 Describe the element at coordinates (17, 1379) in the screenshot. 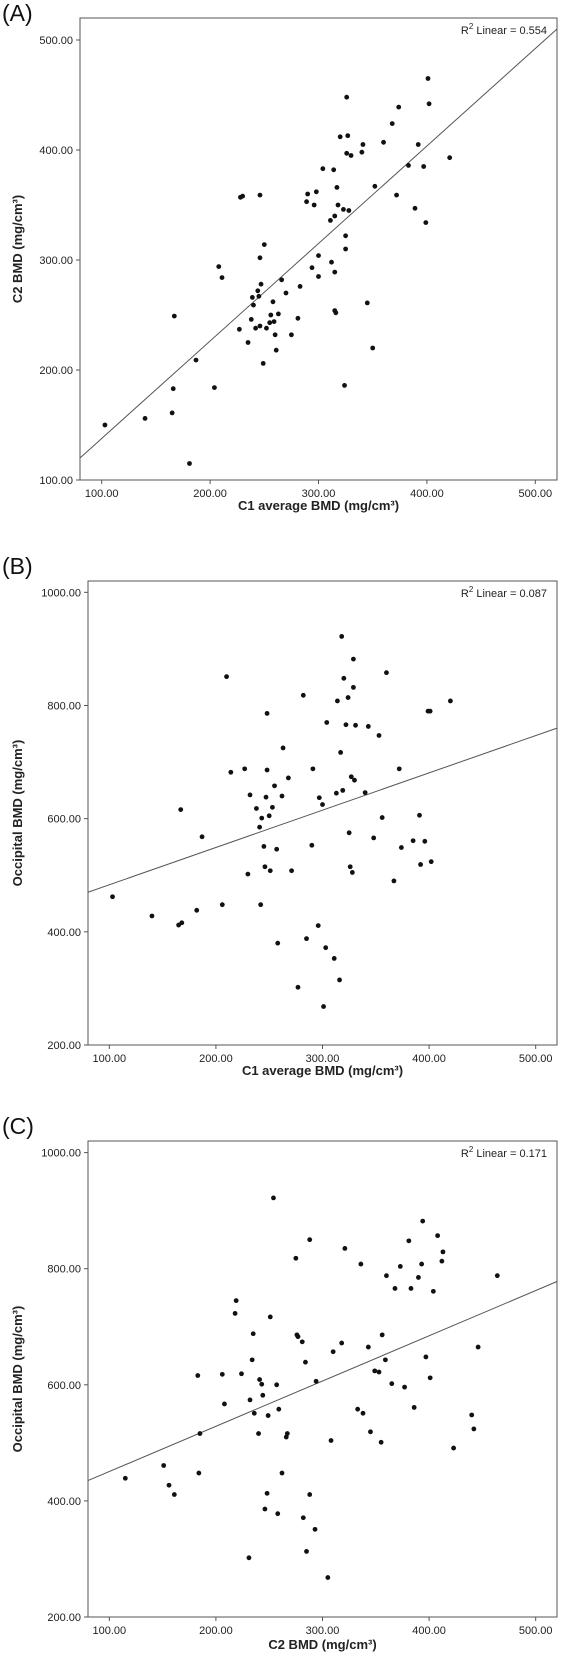

I see `y-axis-label: Occipital BMD (mg/cm³)` at that location.